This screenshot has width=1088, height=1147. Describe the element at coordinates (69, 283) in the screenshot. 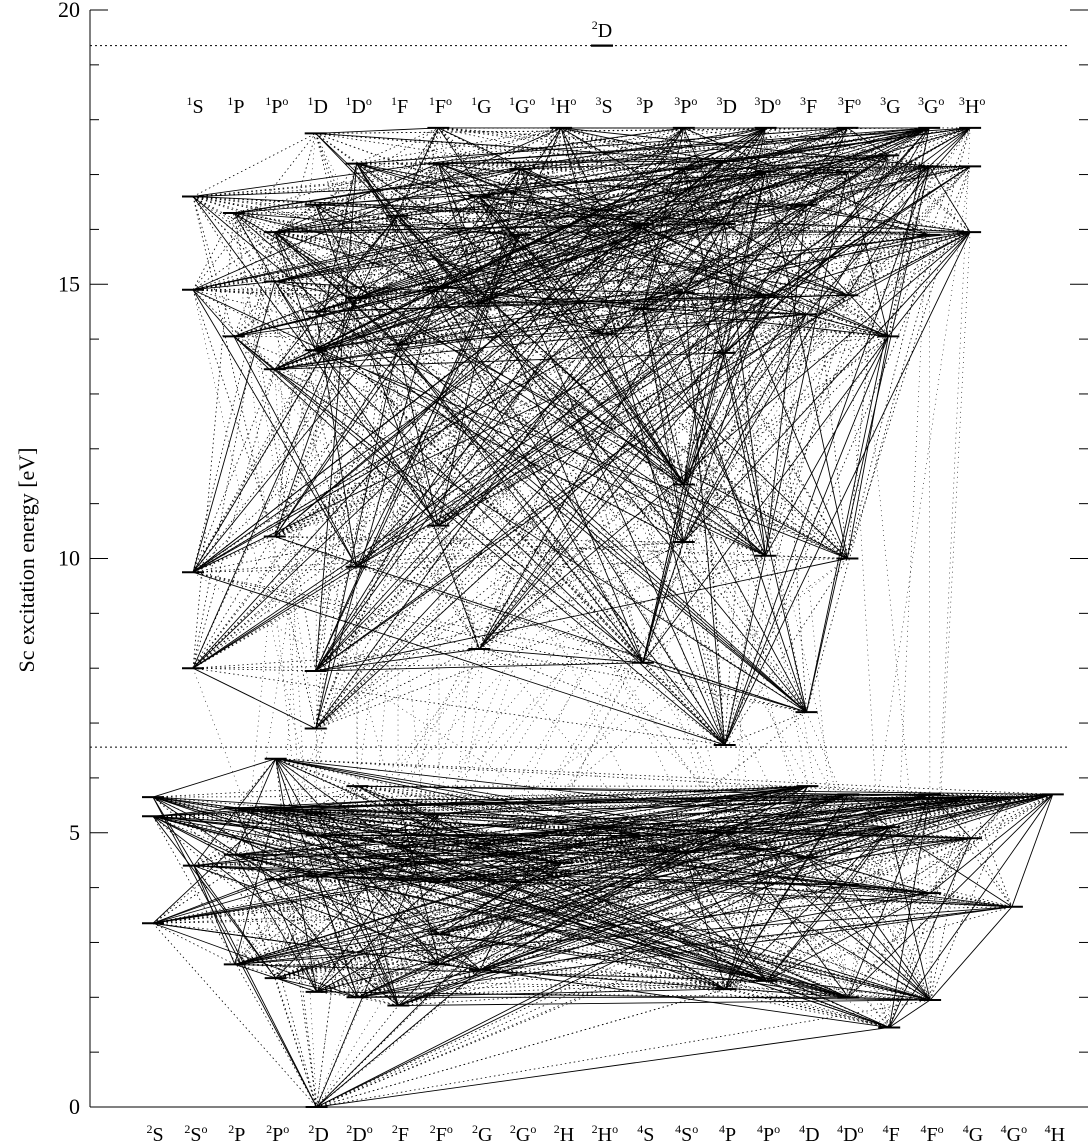

I see `y-tick-label: 15` at that location.